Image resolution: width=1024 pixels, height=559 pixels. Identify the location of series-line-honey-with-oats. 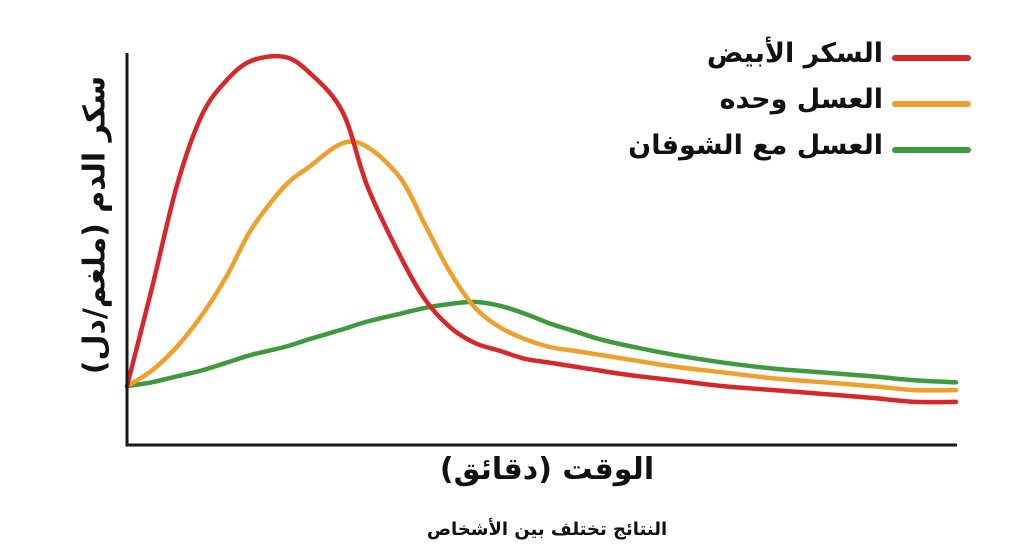
(541, 344).